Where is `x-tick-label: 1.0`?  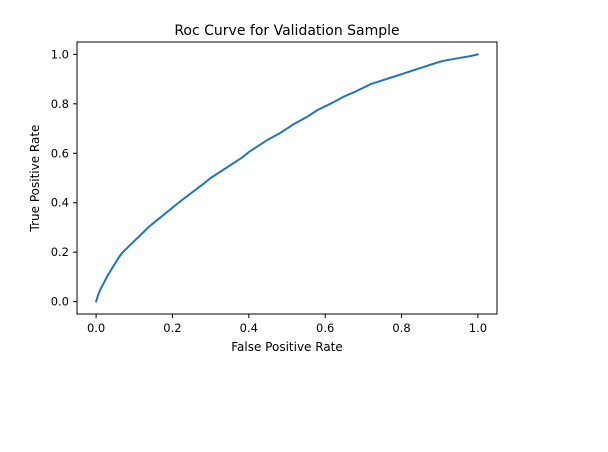
x-tick-label: 1.0 is located at coordinates (478, 328).